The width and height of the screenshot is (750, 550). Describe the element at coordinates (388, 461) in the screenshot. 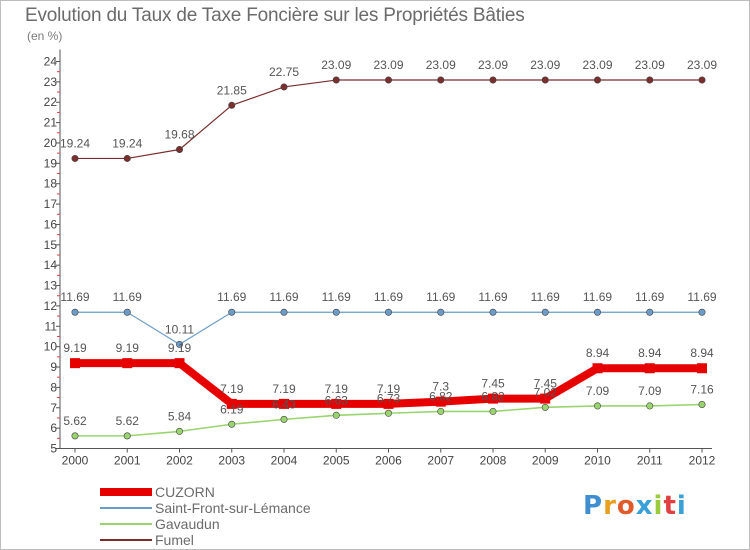

I see `x-tick-label: 2006` at that location.